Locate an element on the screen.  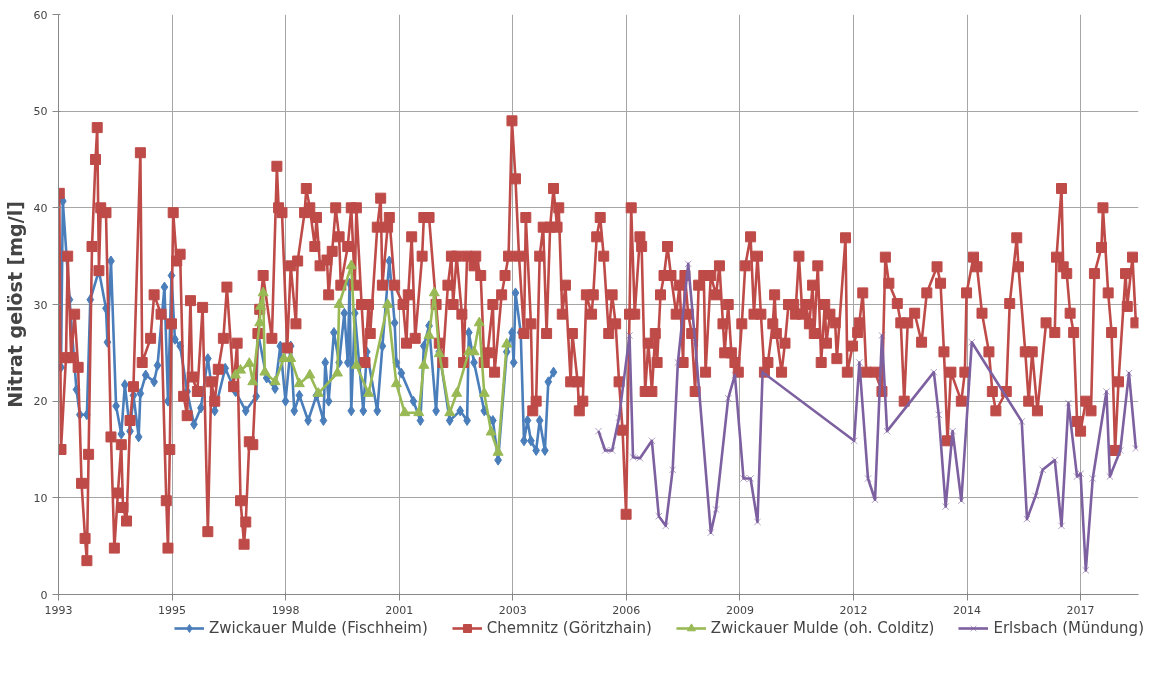
x-tick-label: 1995 is located at coordinates (172, 610).